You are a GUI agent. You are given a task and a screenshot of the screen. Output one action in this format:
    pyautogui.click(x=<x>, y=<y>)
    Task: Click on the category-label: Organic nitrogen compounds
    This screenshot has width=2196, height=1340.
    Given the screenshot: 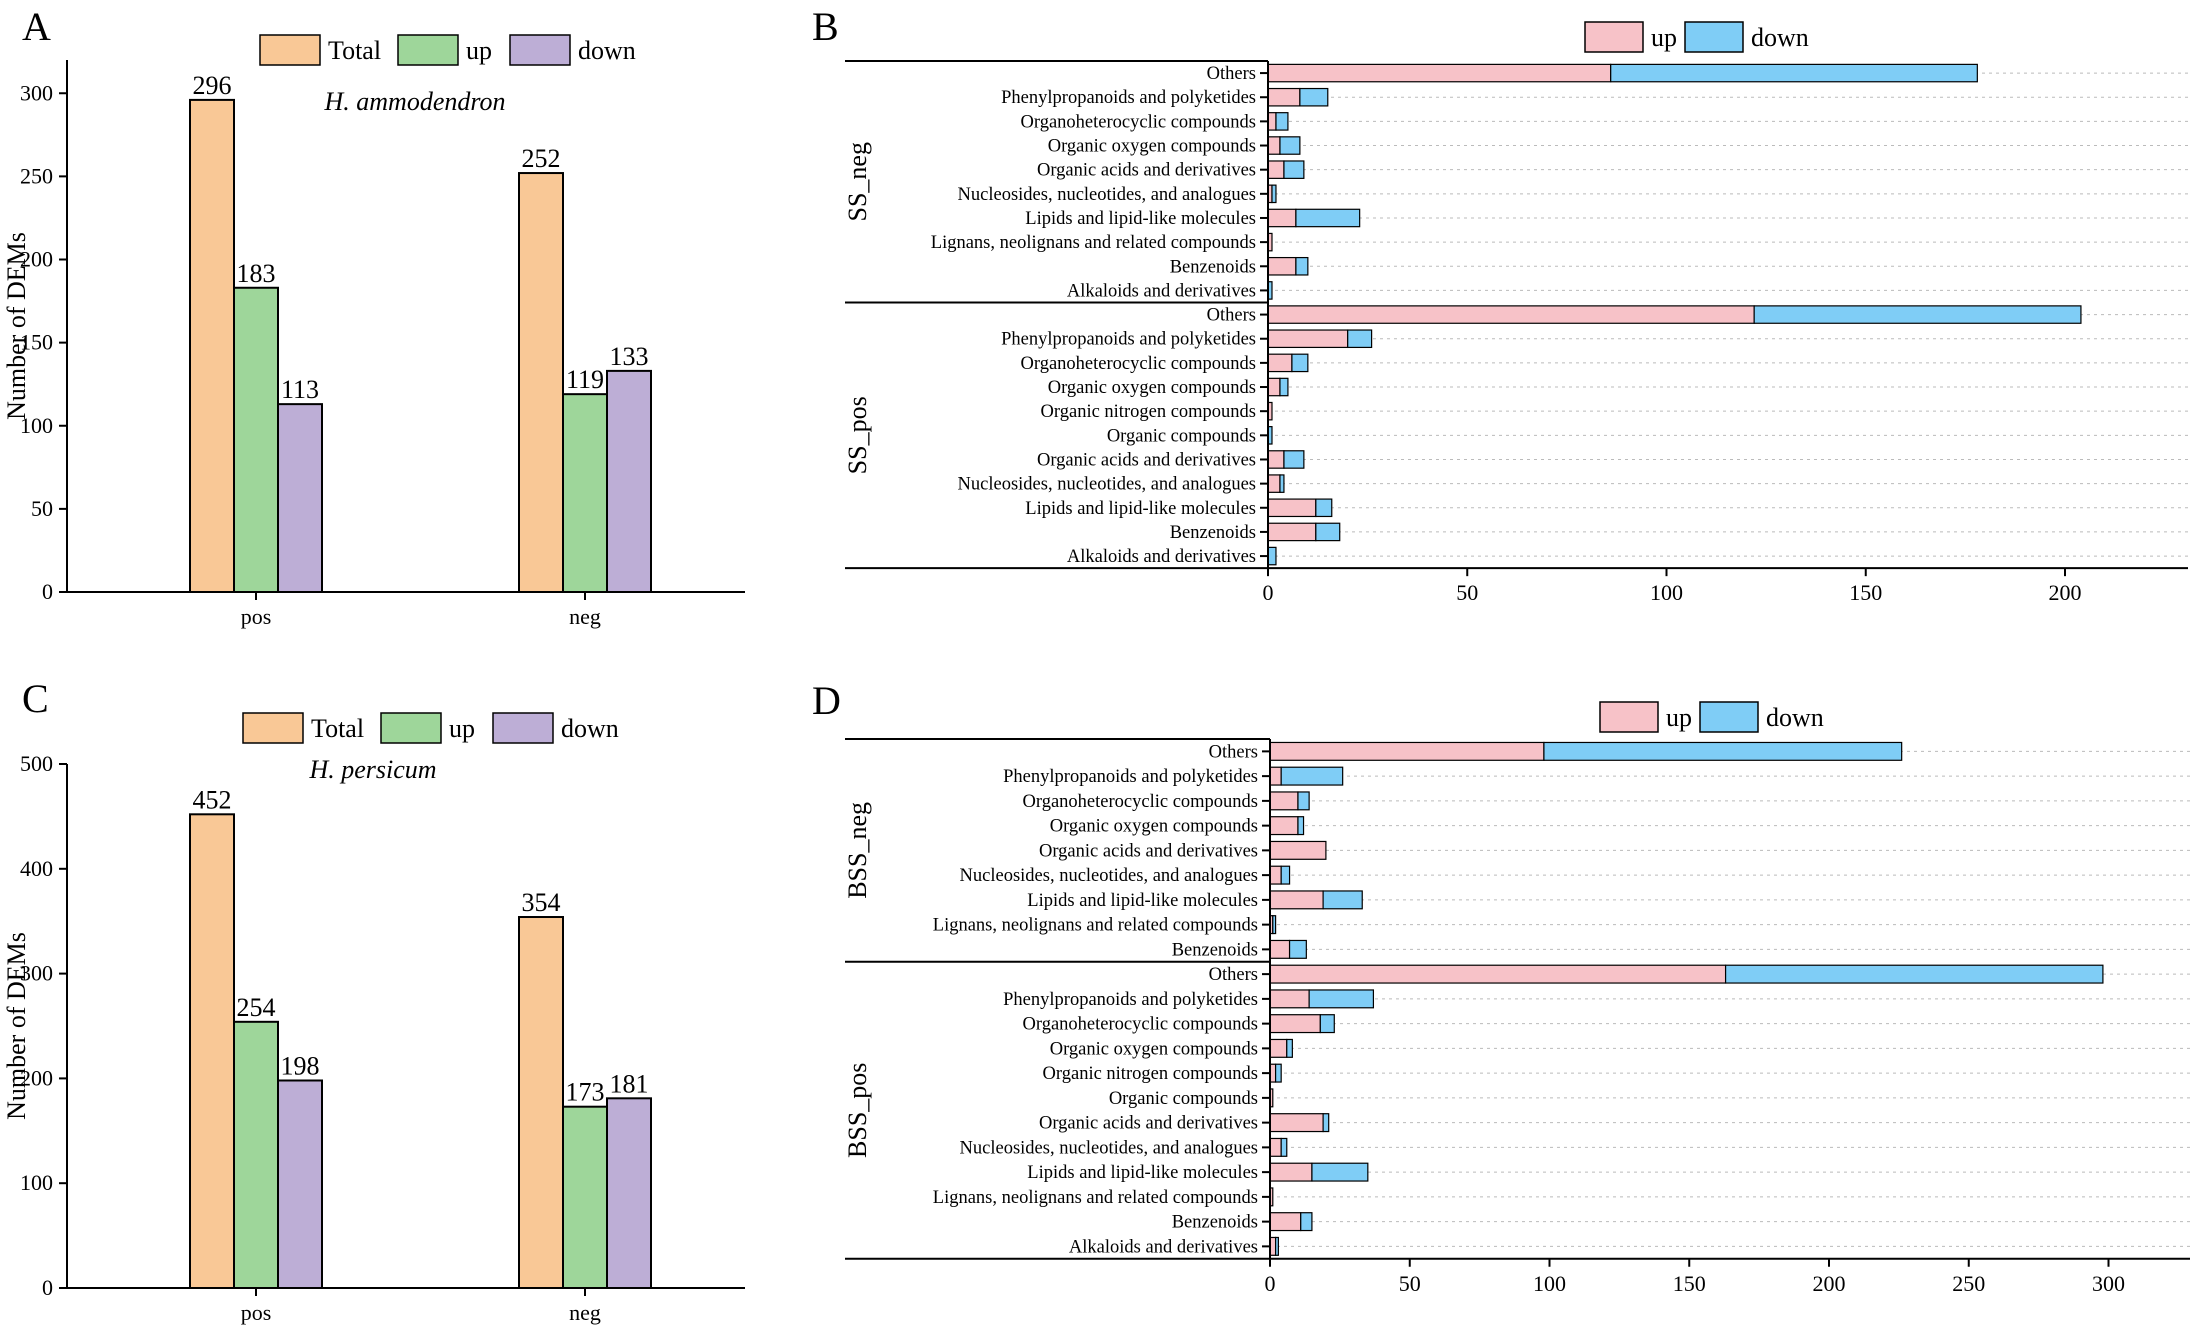 What is the action you would take?
    pyautogui.click(x=1148, y=412)
    